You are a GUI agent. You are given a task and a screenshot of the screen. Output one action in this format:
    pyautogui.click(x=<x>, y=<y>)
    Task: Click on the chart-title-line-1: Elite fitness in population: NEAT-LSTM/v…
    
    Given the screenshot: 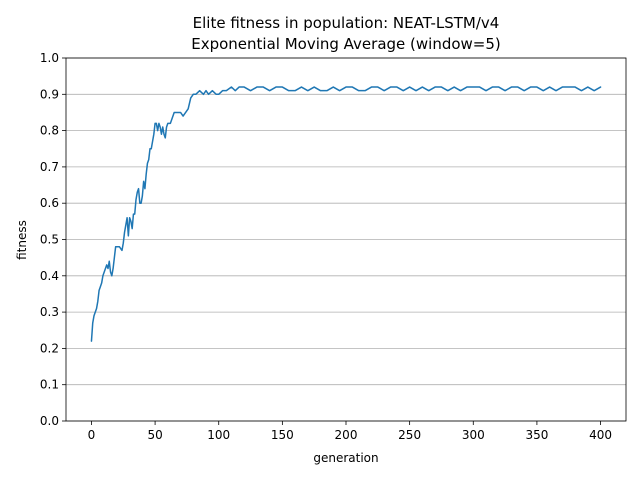 What is the action you would take?
    pyautogui.click(x=346, y=23)
    